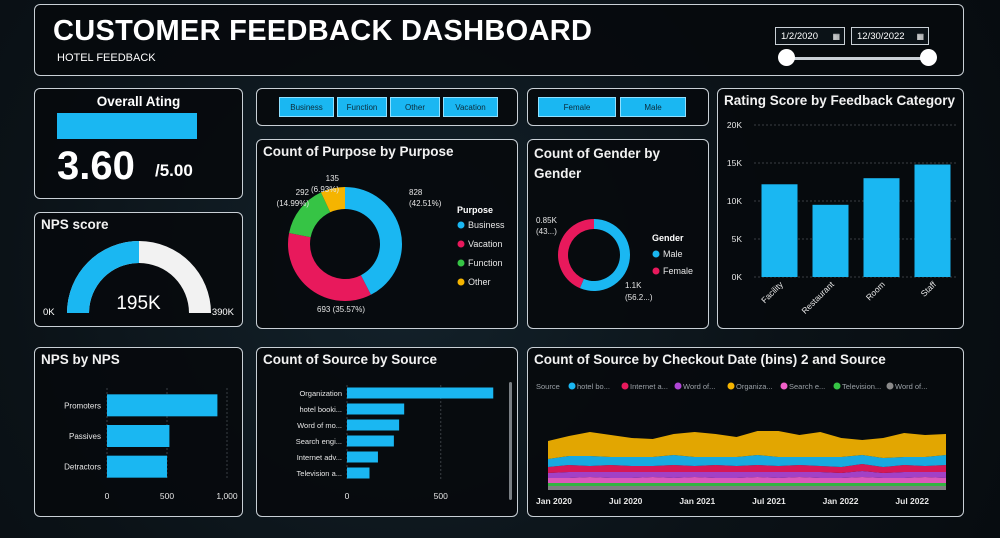 Image resolution: width=1000 pixels, height=538 pixels. Describe the element at coordinates (293, 203) in the screenshot. I see `data-label: (14.99%)` at that location.